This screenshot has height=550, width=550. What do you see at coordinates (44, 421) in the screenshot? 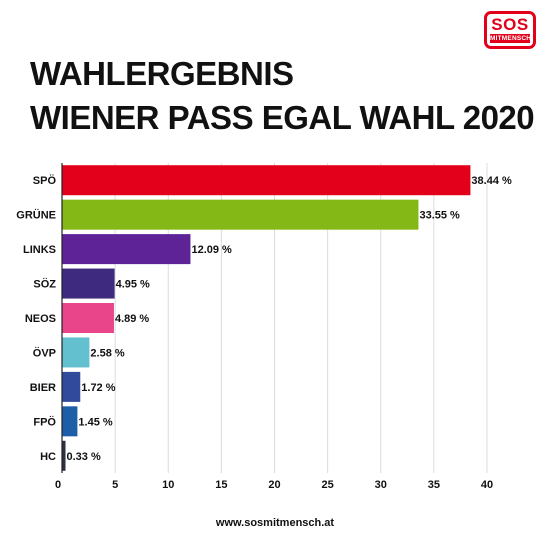
I see `category-label-7: FPÖ` at bounding box center [44, 421].